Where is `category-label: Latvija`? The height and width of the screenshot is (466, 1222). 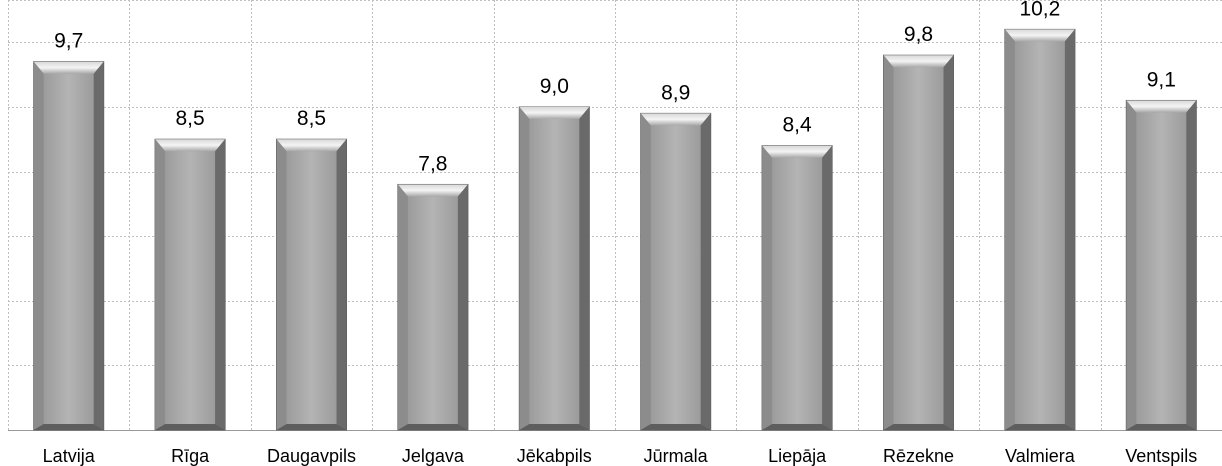
category-label: Latvija is located at coordinates (69, 456).